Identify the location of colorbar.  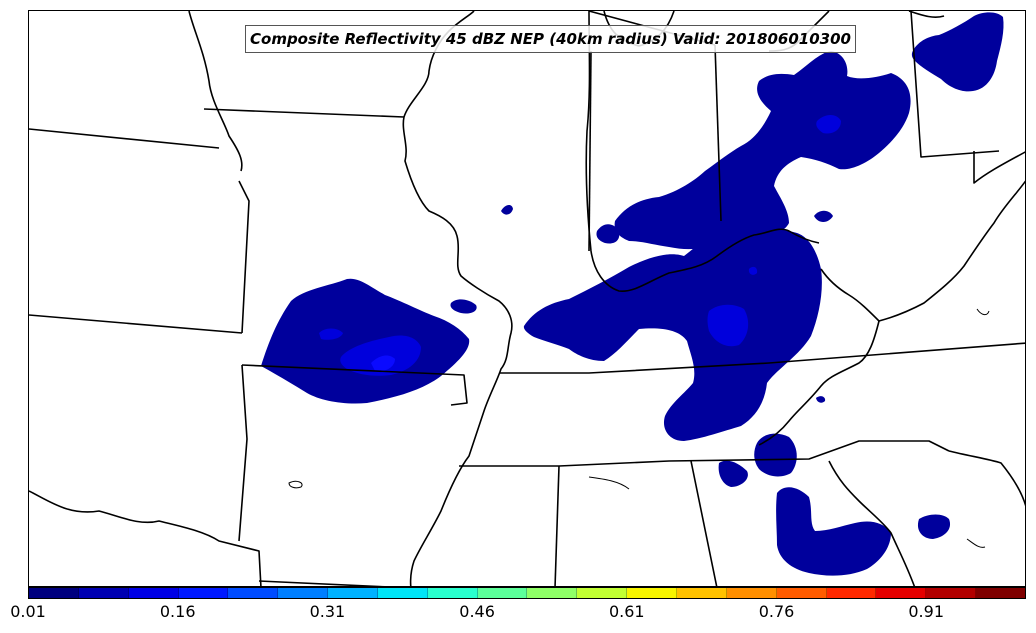
(527, 593).